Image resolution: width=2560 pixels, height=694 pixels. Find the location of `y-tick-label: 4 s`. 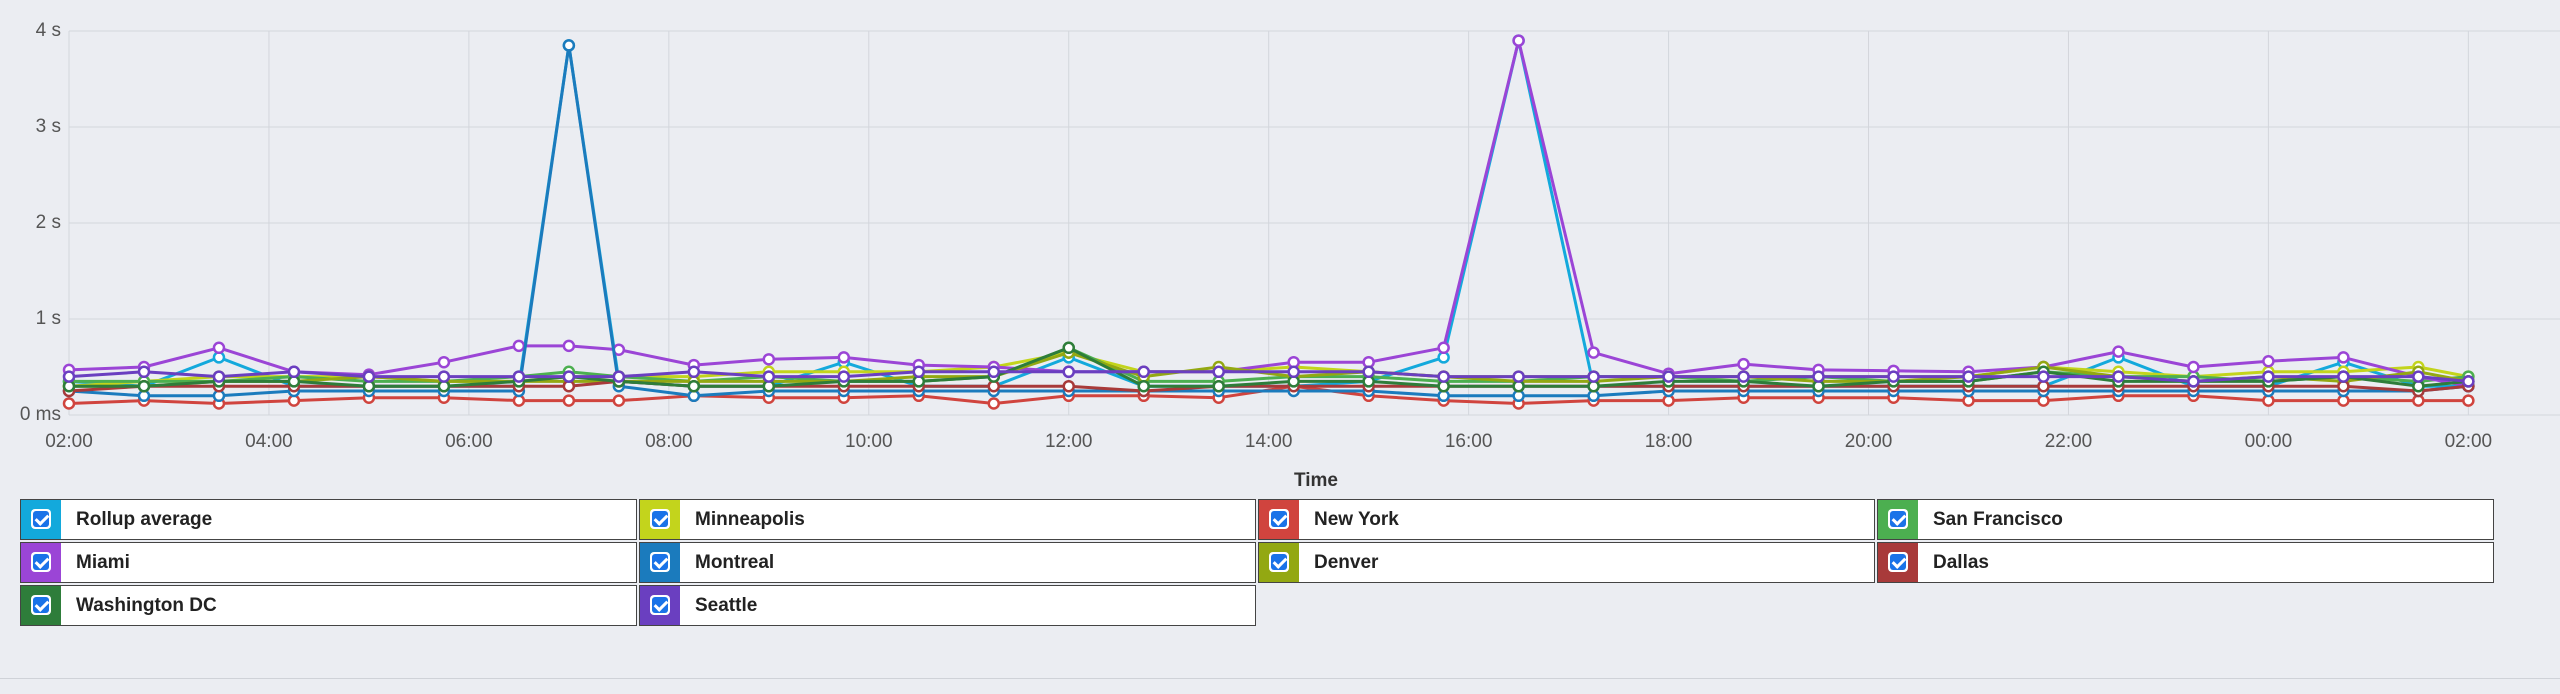

y-tick-label: 4 s is located at coordinates (48, 30).